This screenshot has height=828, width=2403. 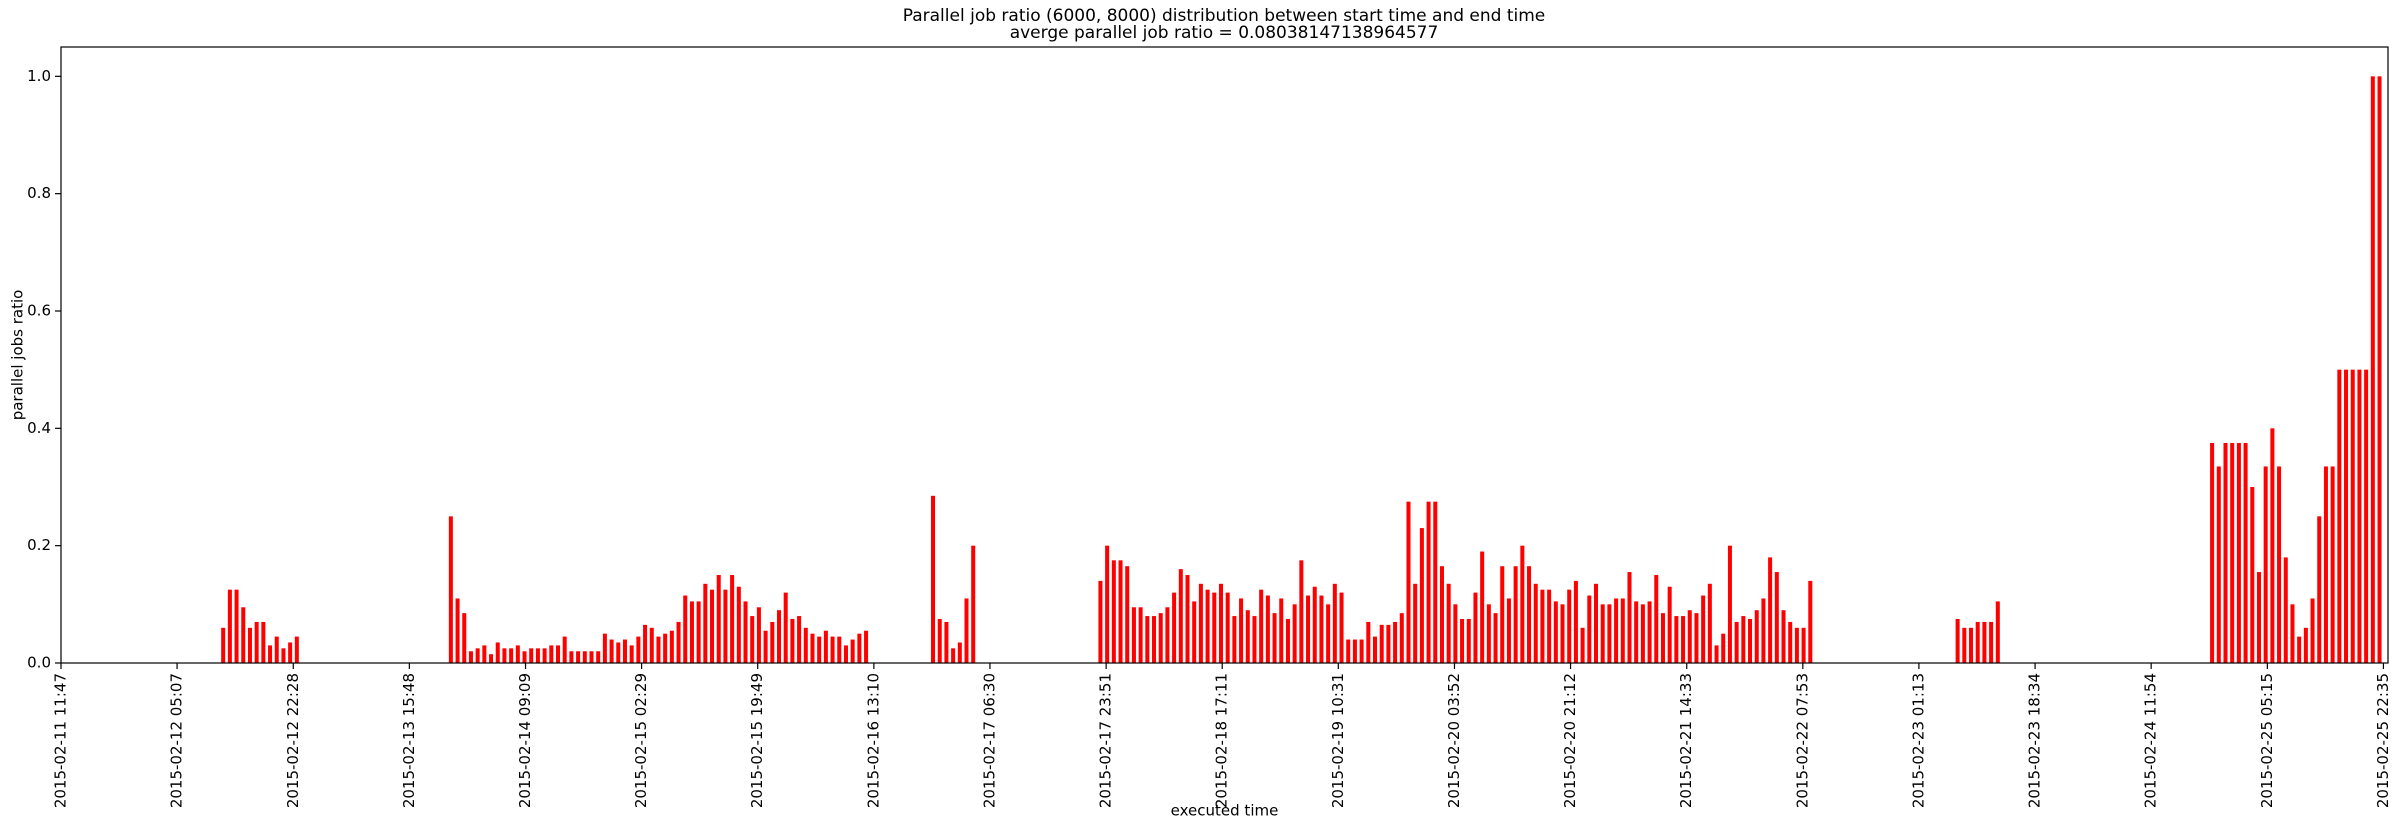 I want to click on x-tick-label: 2015-02-16 13:10, so click(x=873, y=740).